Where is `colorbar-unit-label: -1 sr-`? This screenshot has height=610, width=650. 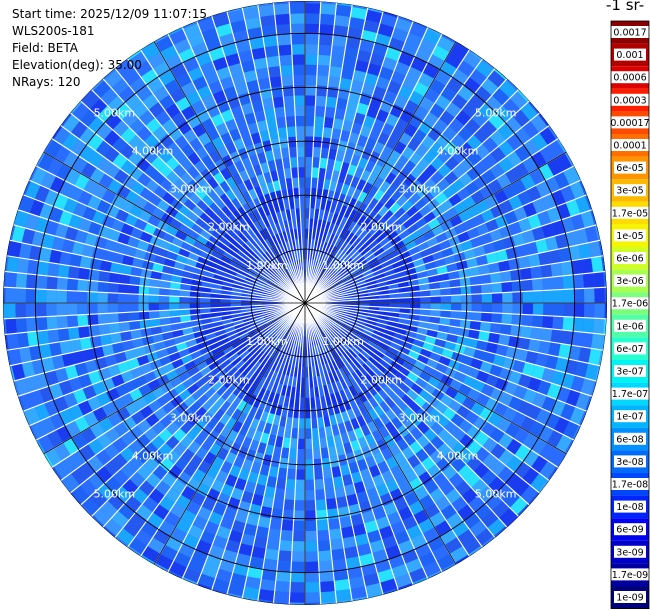 colorbar-unit-label: -1 sr- is located at coordinates (625, 7).